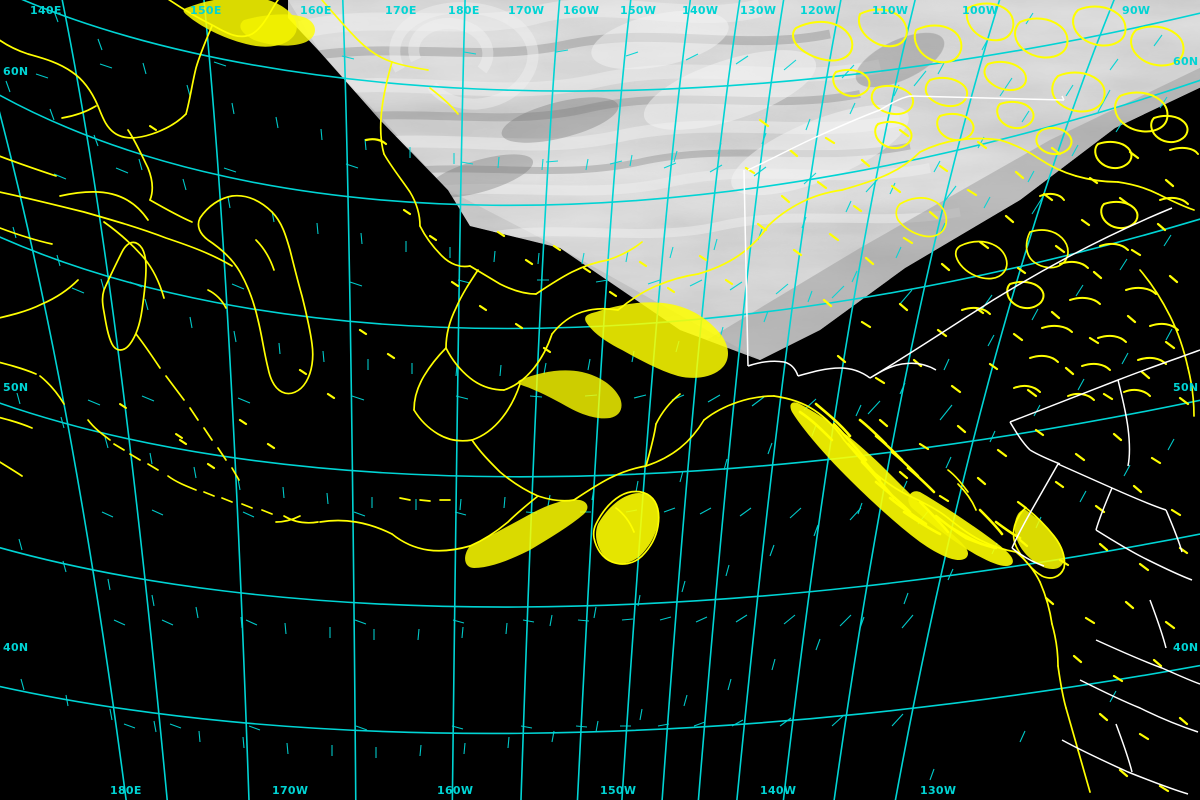 The height and width of the screenshot is (800, 1200). Describe the element at coordinates (126, 790) in the screenshot. I see `grid-label-bottom-180e: 180E` at that location.